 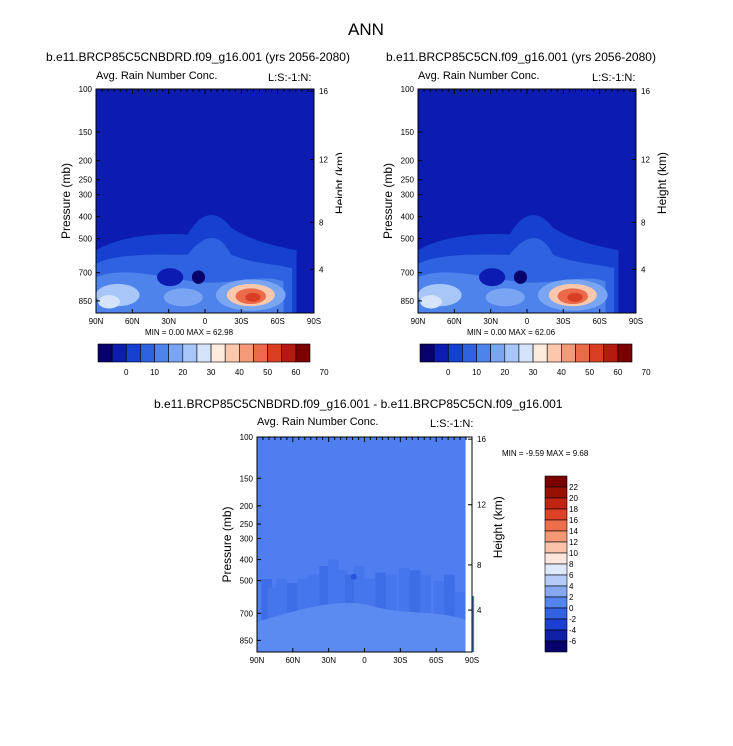 What do you see at coordinates (646, 372) in the screenshot?
I see `cb2-label: 70` at bounding box center [646, 372].